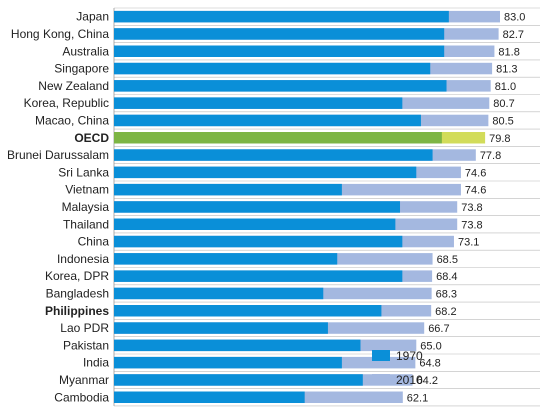 This screenshot has width=550, height=411. I want to click on category-label: China, so click(94, 242).